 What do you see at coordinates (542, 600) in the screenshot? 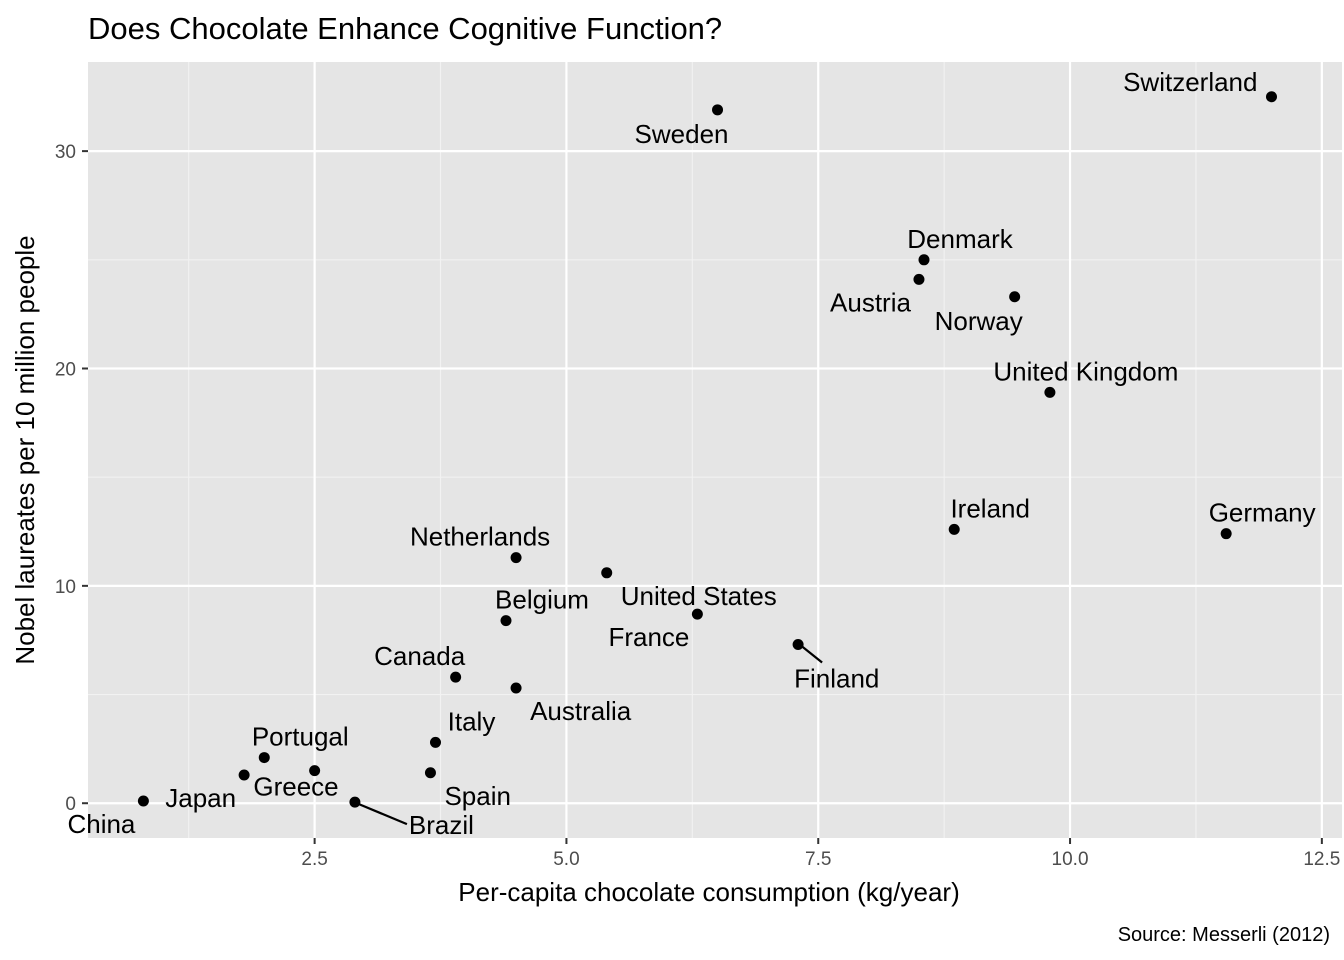
I see `point-label: Belgium` at bounding box center [542, 600].